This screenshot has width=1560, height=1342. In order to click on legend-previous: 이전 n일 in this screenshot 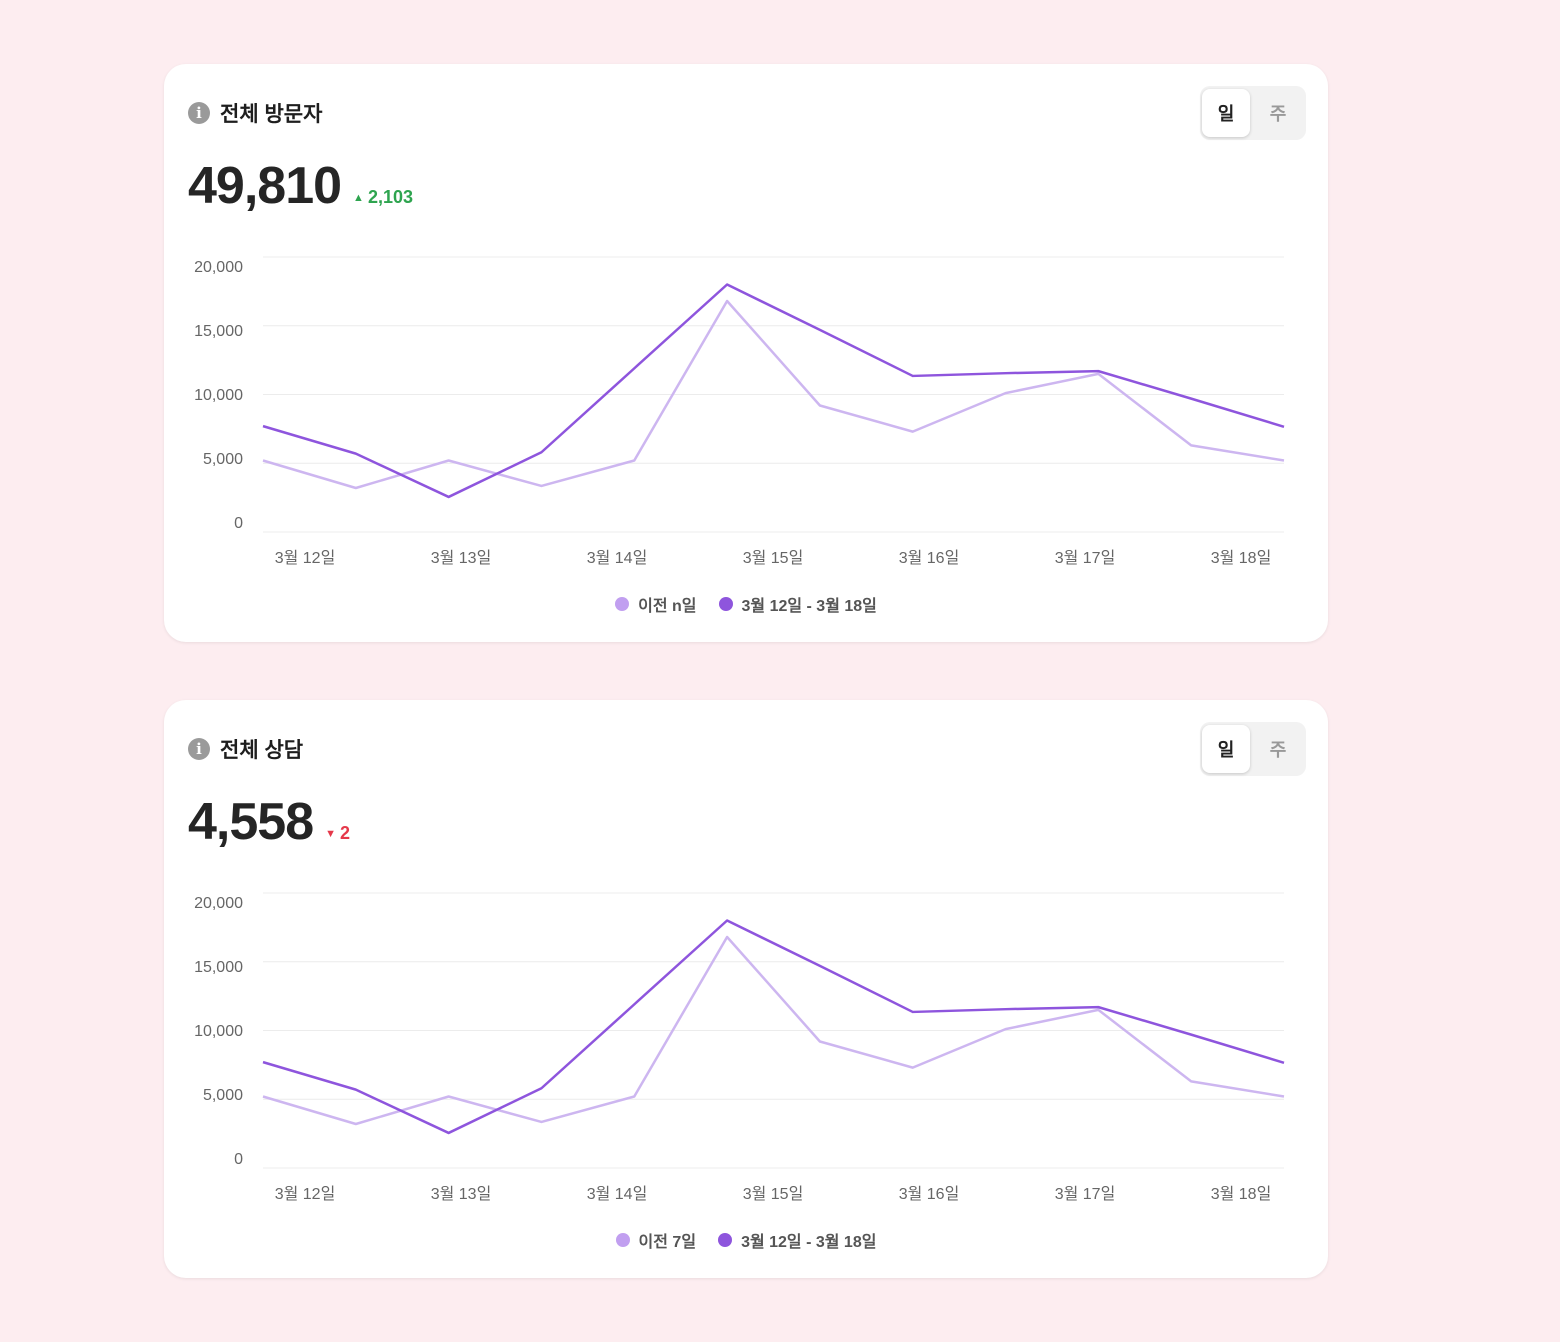, I will do `click(656, 604)`.